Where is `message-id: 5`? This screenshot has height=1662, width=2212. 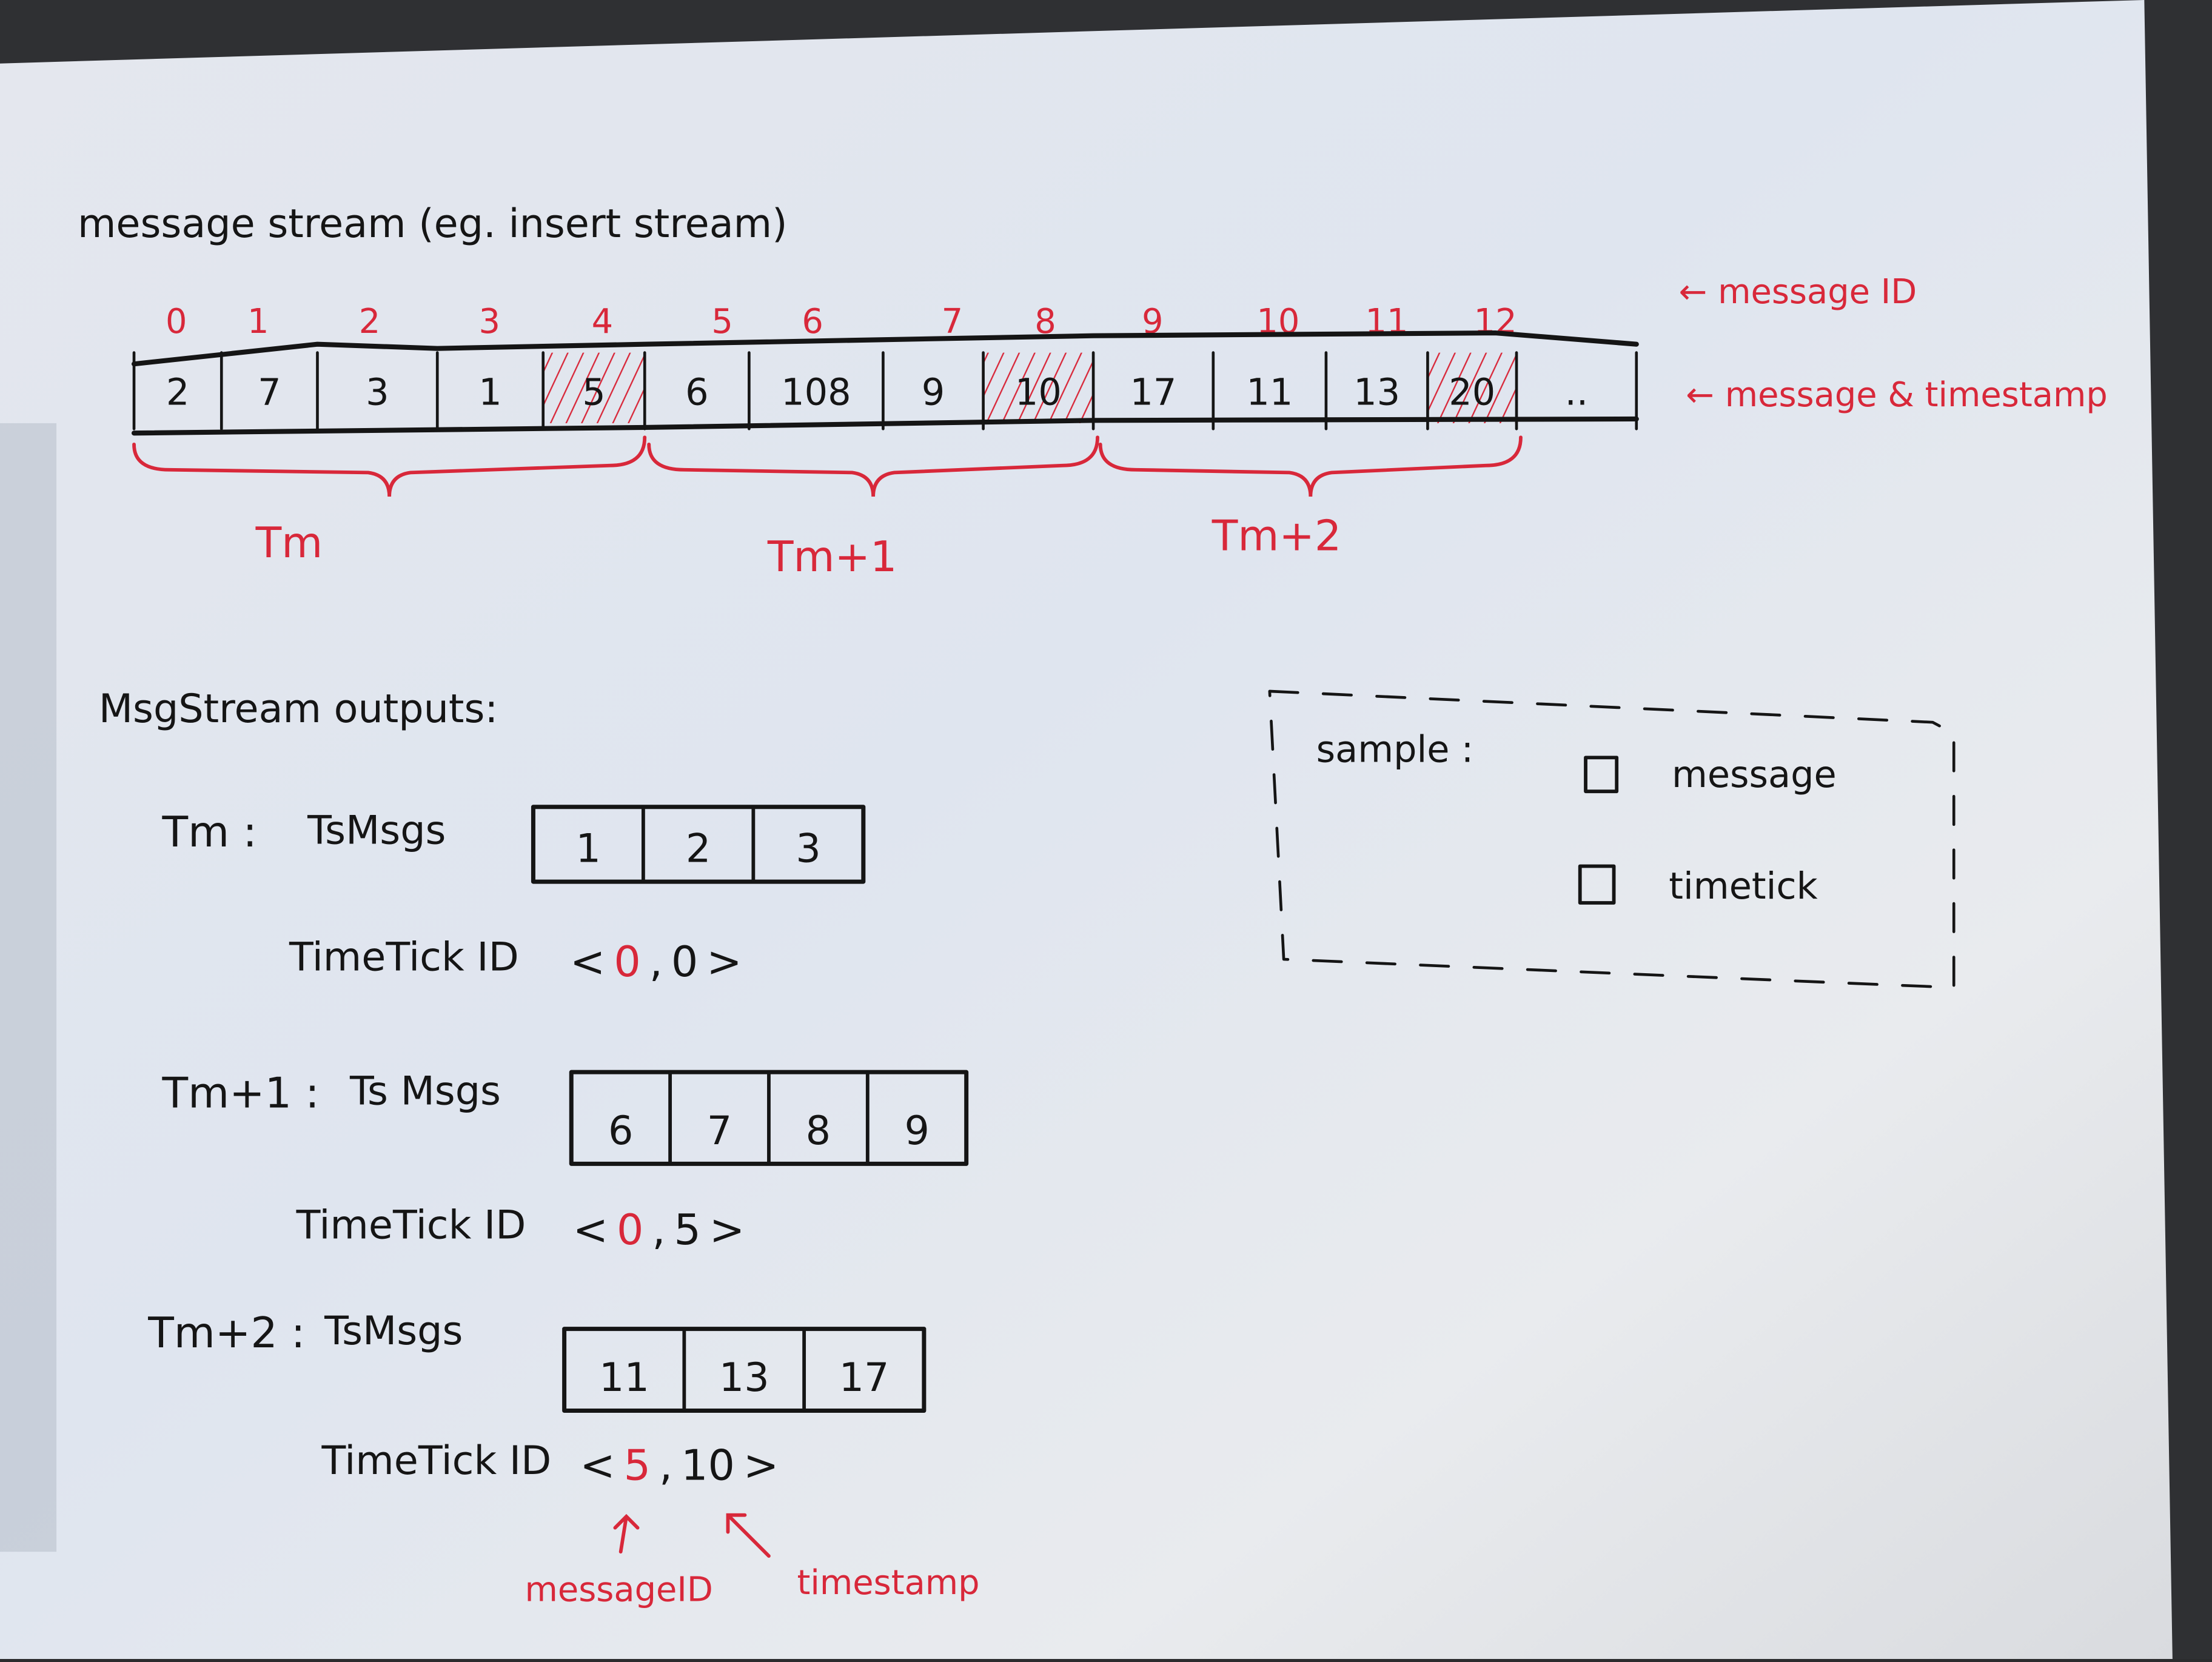
message-id: 5 is located at coordinates (722, 321).